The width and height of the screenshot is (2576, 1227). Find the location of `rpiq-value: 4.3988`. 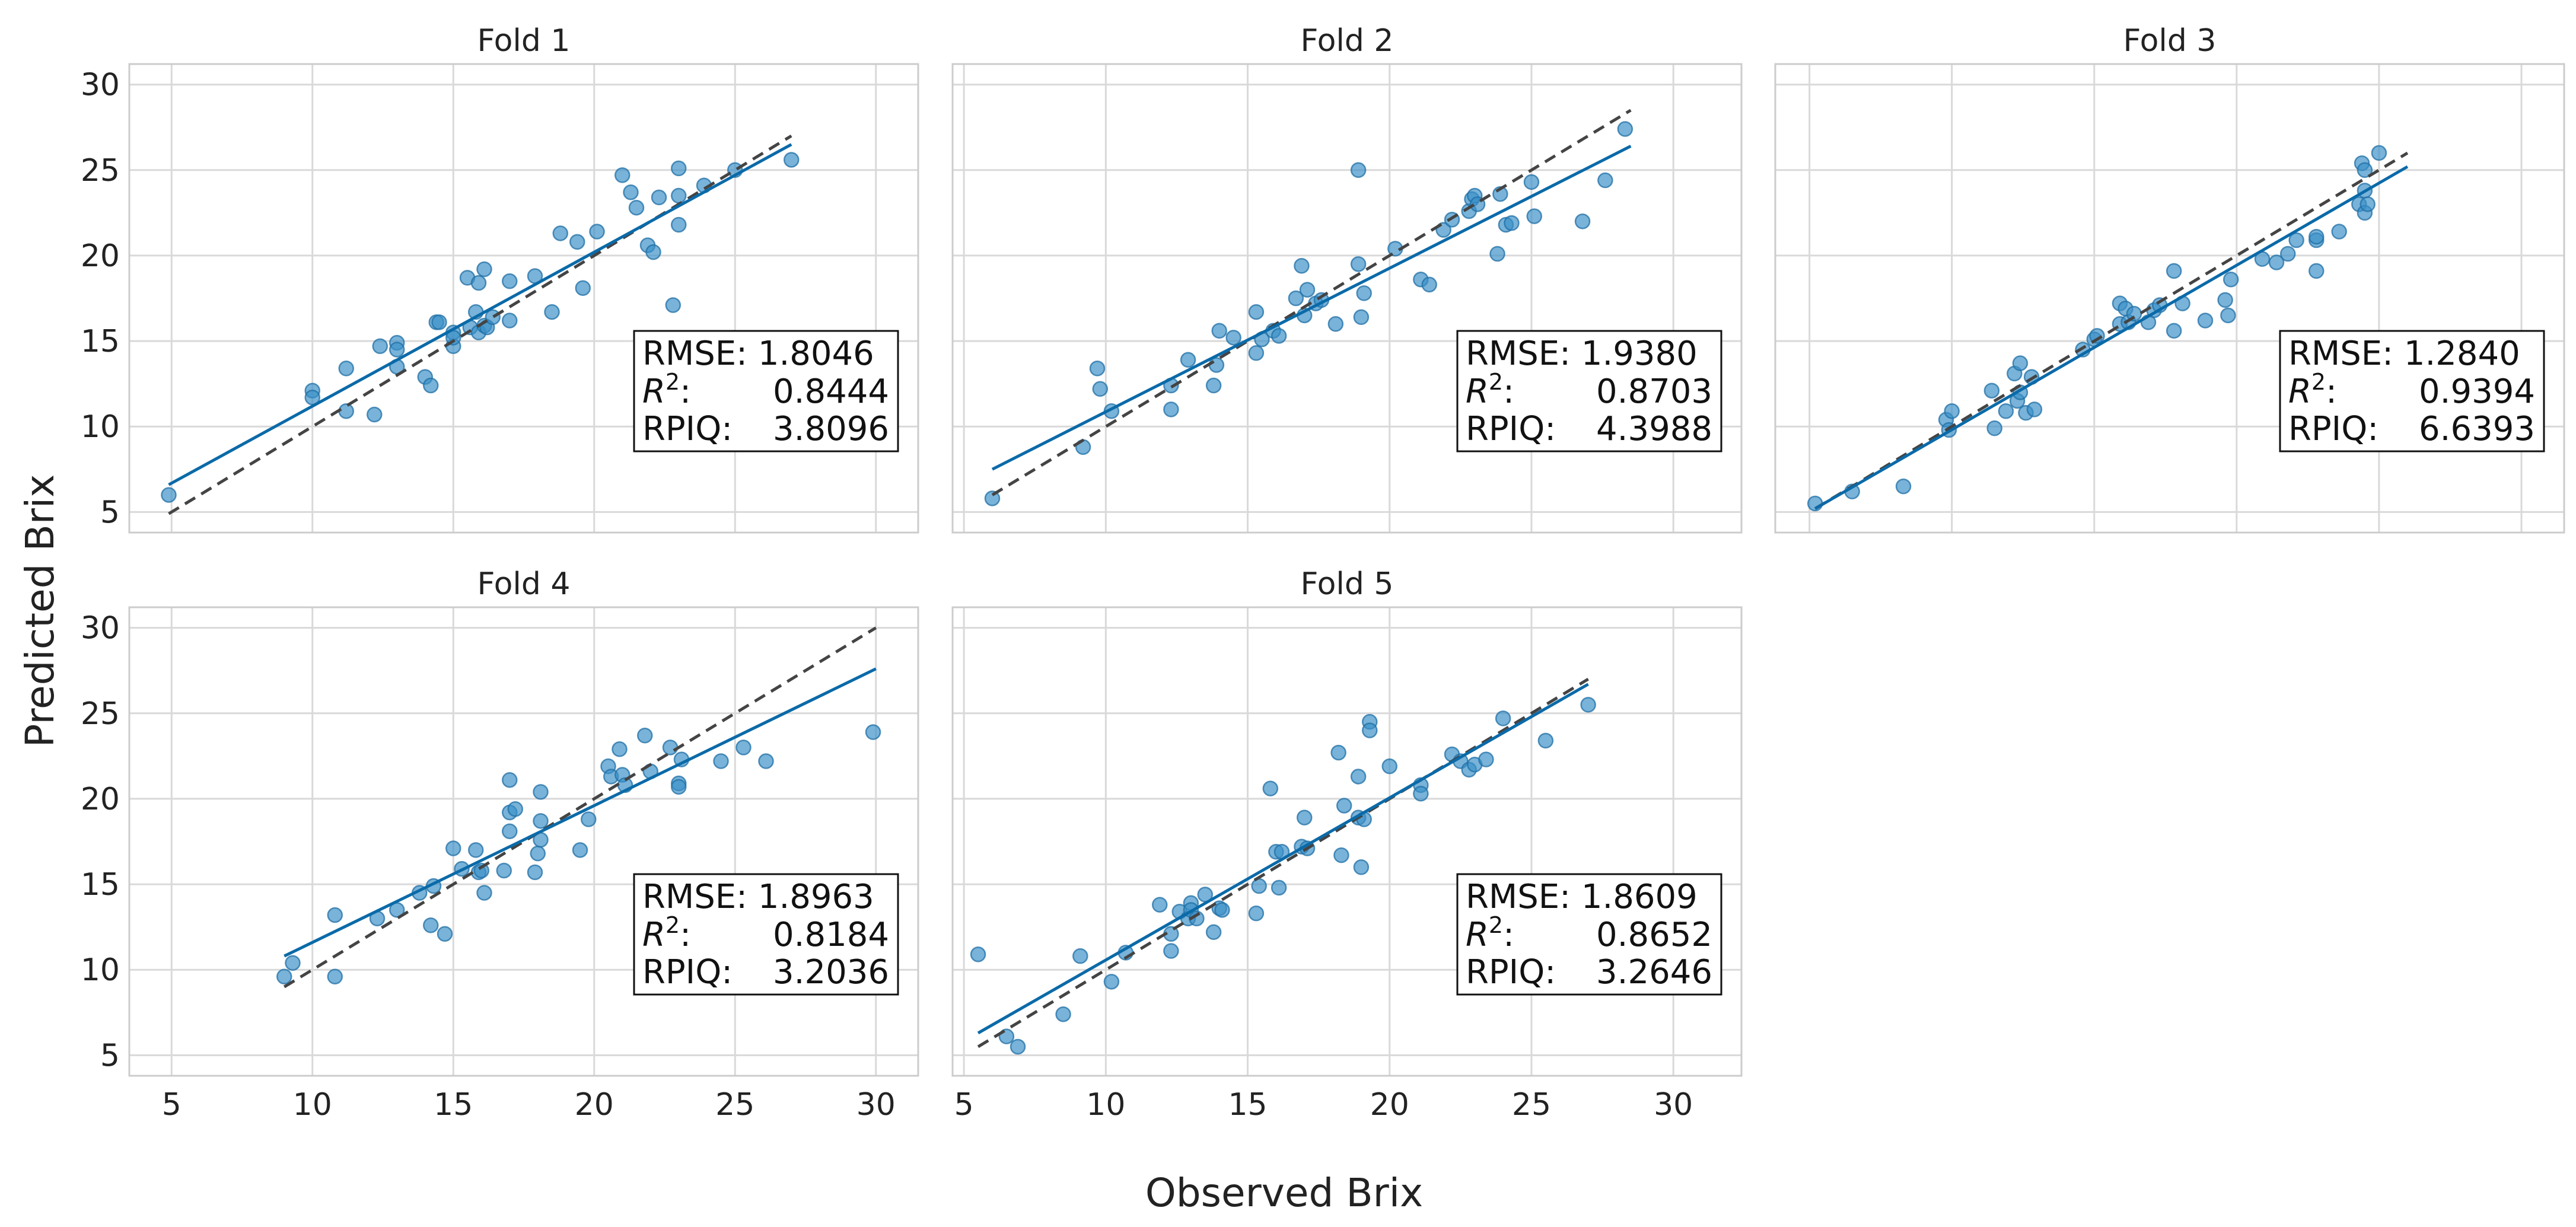

rpiq-value: 4.3988 is located at coordinates (1654, 429).